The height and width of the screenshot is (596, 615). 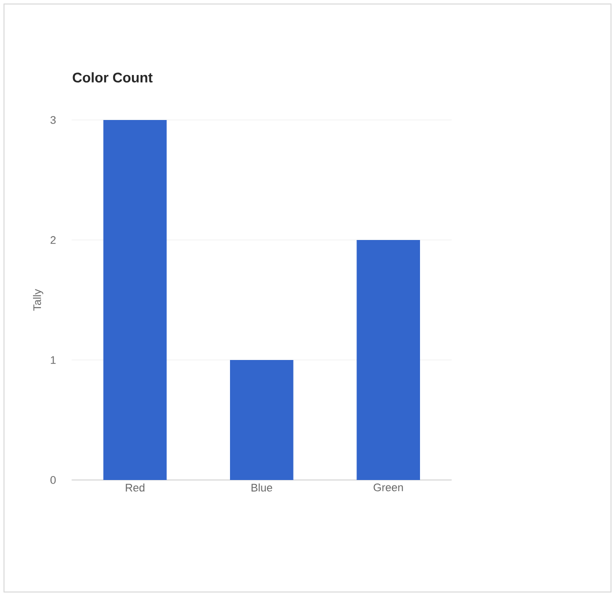 I want to click on y-tick-label: 3, so click(x=53, y=120).